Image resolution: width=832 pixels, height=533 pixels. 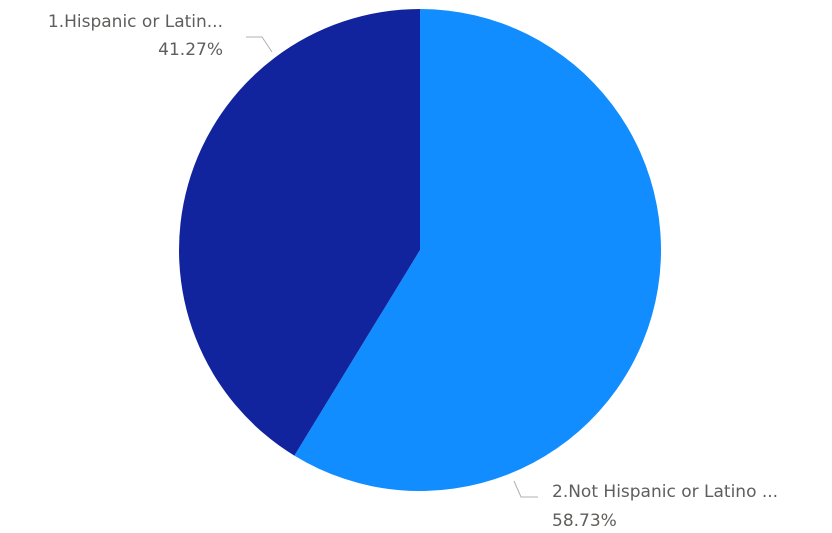 I want to click on leader-line-not-hispanic, so click(x=526, y=489).